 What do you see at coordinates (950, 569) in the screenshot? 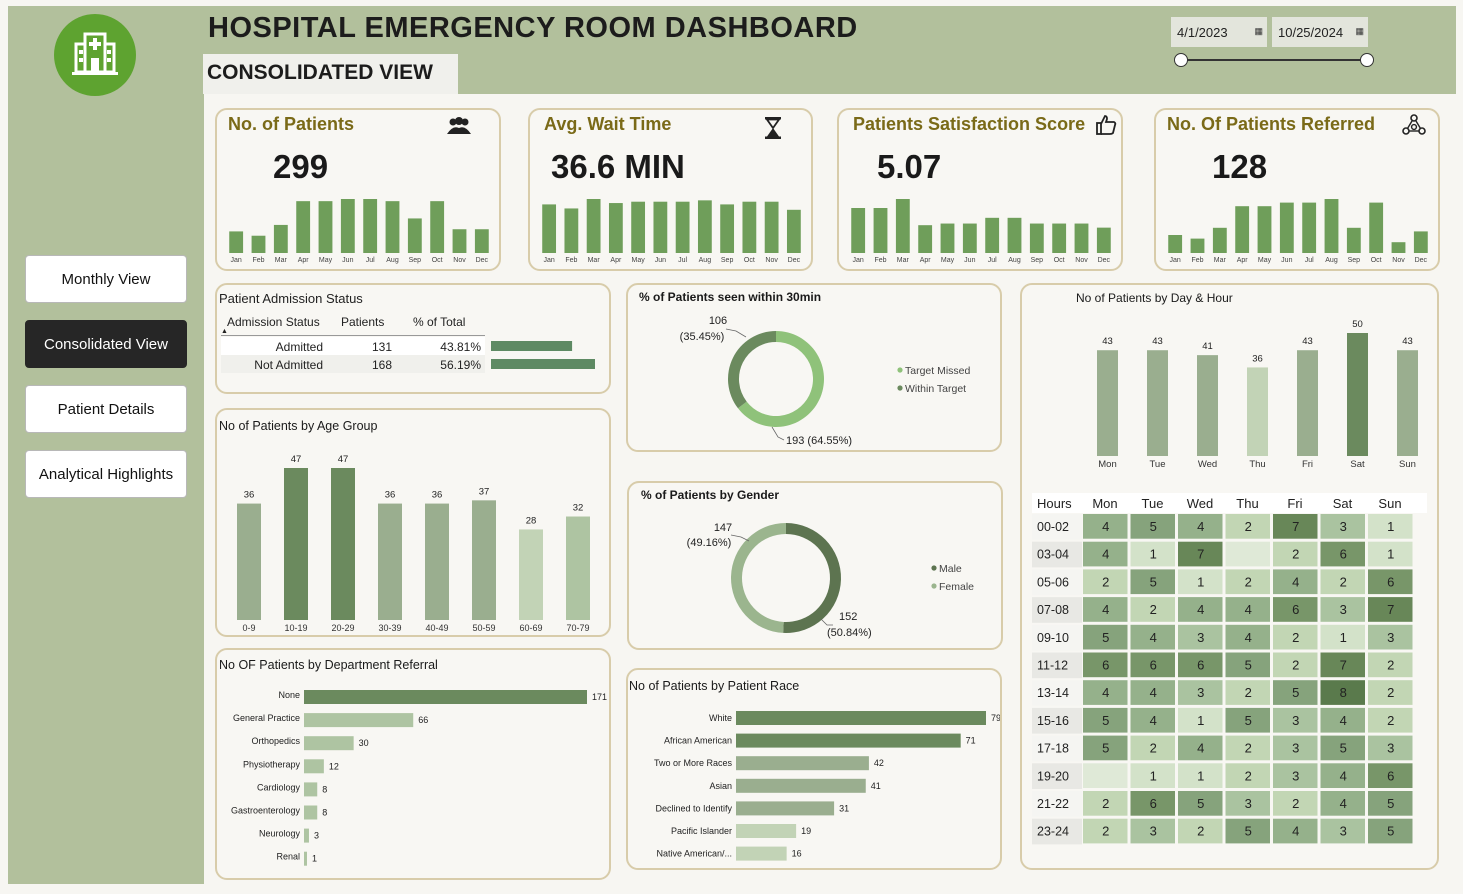
I see `legend-label: Male` at bounding box center [950, 569].